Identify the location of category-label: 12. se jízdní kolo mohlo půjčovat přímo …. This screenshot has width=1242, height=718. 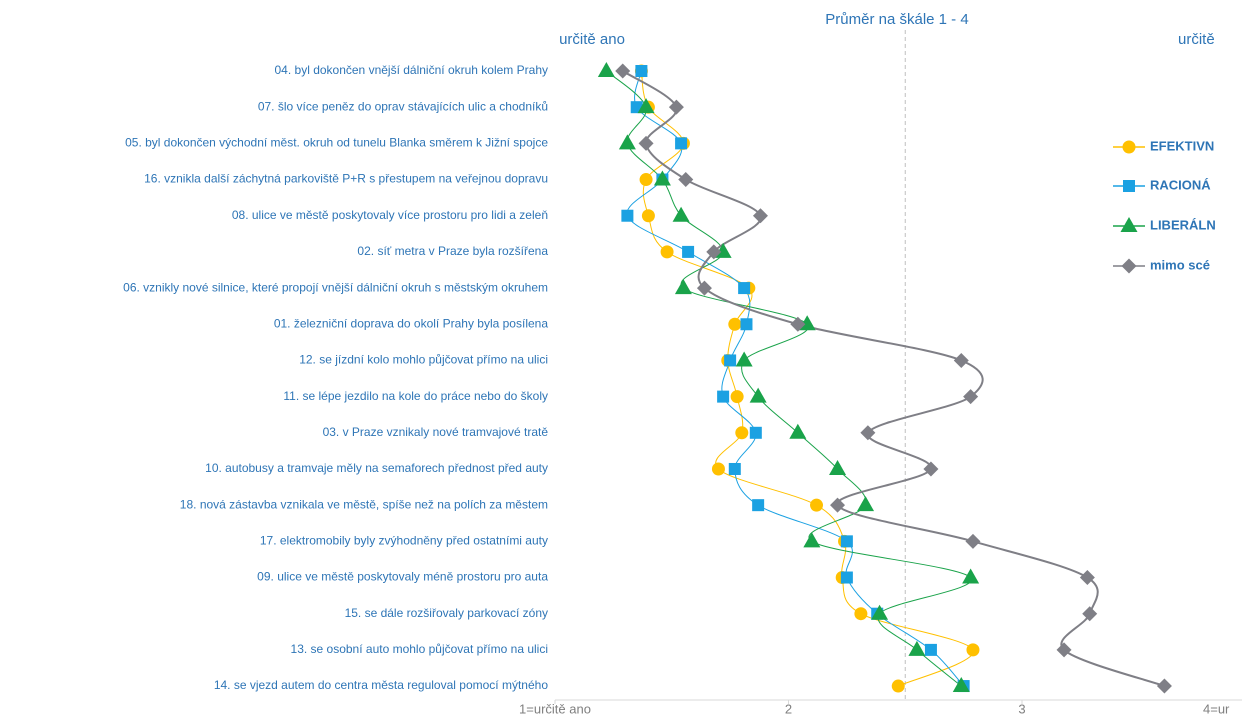
(423, 360).